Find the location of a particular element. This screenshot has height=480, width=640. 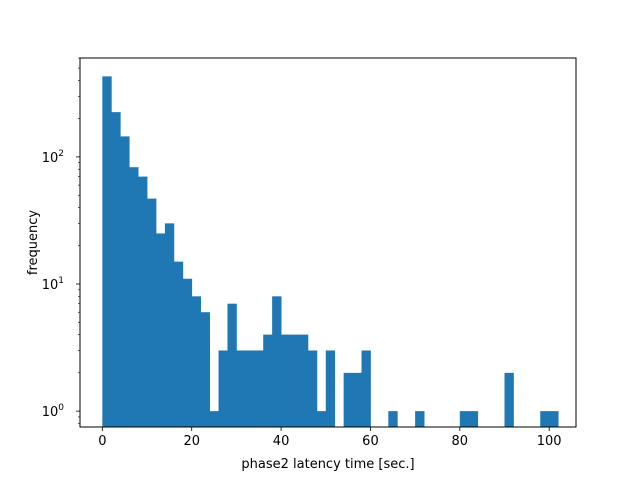

x-tick-label: 60 is located at coordinates (370, 441).